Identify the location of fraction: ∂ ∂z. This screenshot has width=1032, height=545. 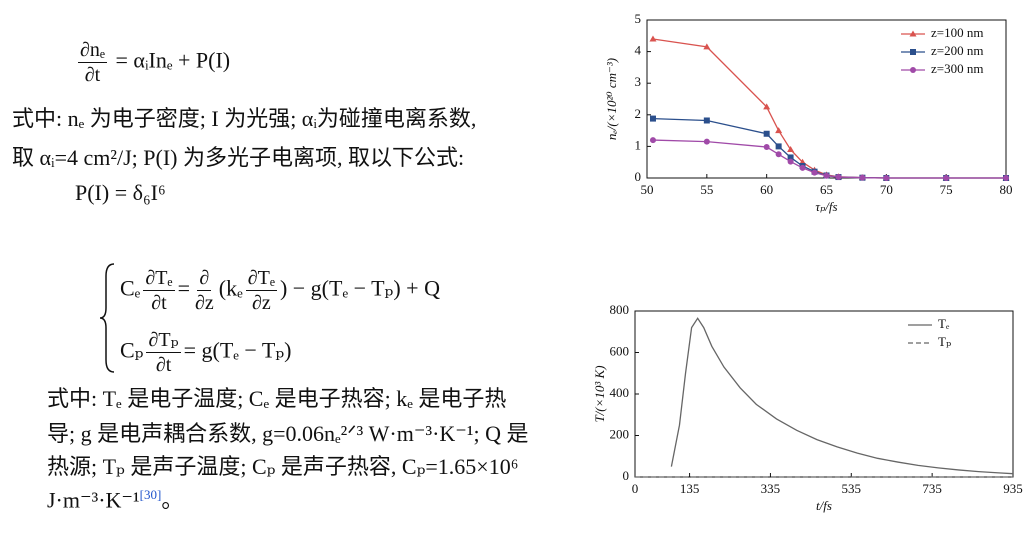
(204, 290).